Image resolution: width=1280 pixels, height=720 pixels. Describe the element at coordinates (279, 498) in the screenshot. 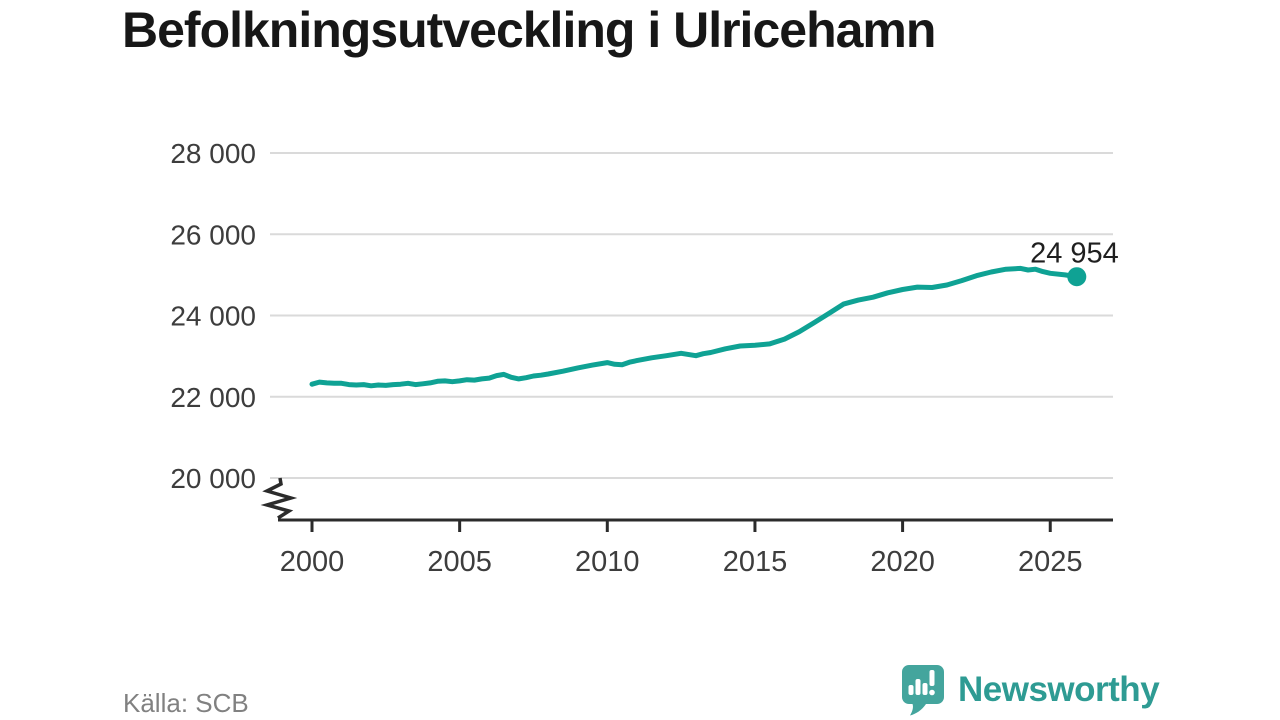

I see `axis-break-zigzag` at that location.